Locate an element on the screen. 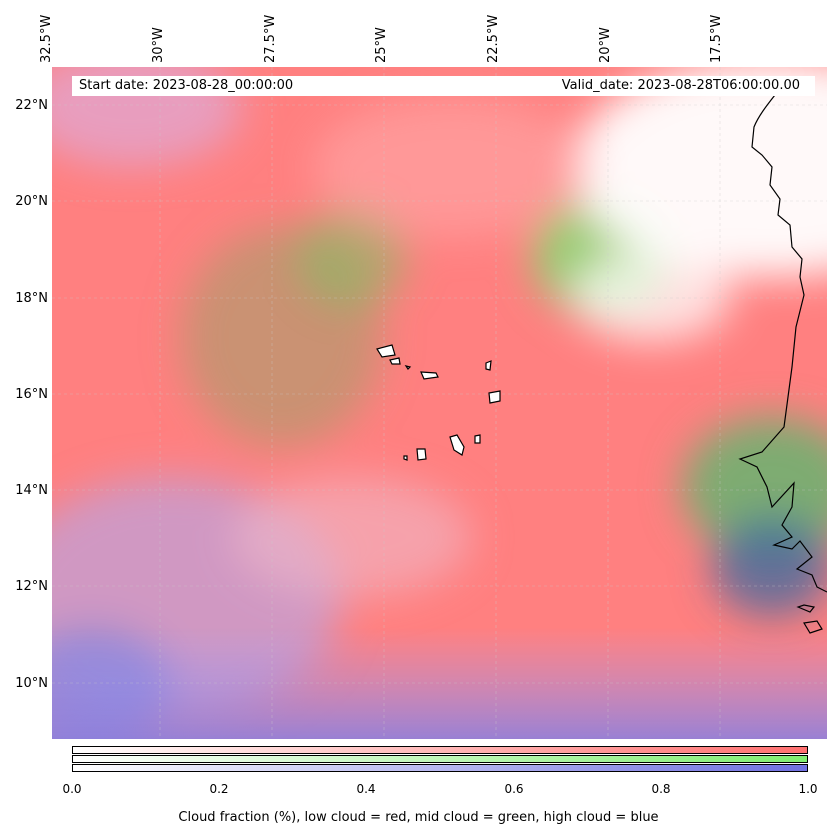  colorbar-high is located at coordinates (440, 768).